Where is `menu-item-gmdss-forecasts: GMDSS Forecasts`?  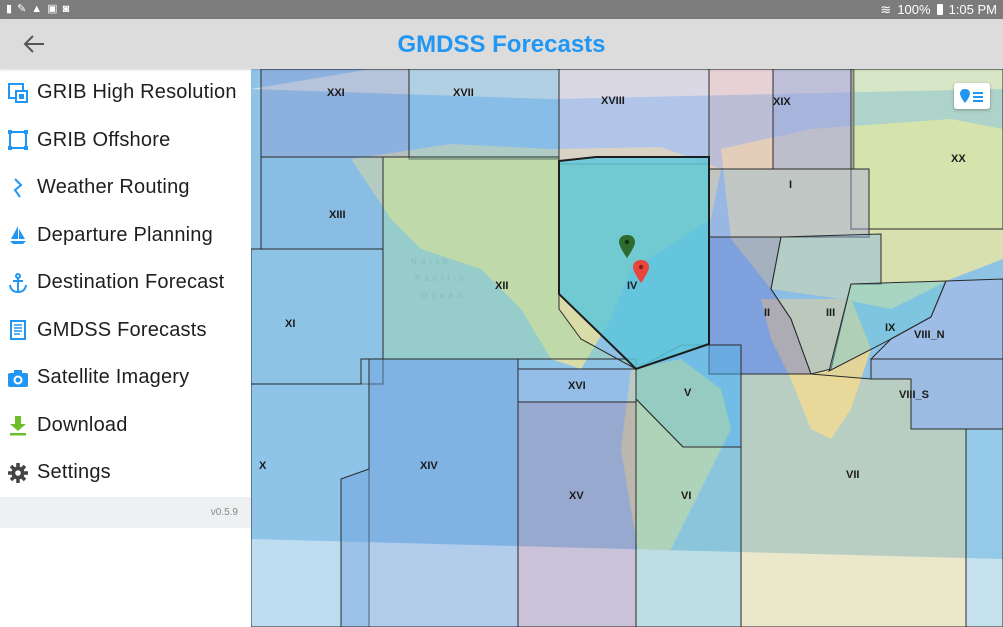
menu-item-gmdss-forecasts: GMDSS Forecasts is located at coordinates (125, 331).